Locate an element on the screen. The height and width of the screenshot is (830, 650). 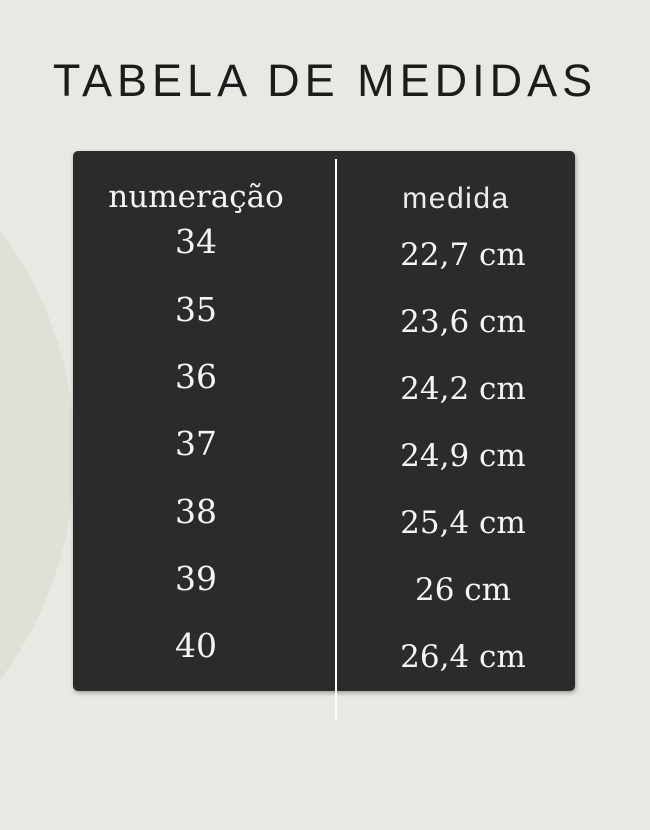
circle-decoration is located at coordinates (37, 455).